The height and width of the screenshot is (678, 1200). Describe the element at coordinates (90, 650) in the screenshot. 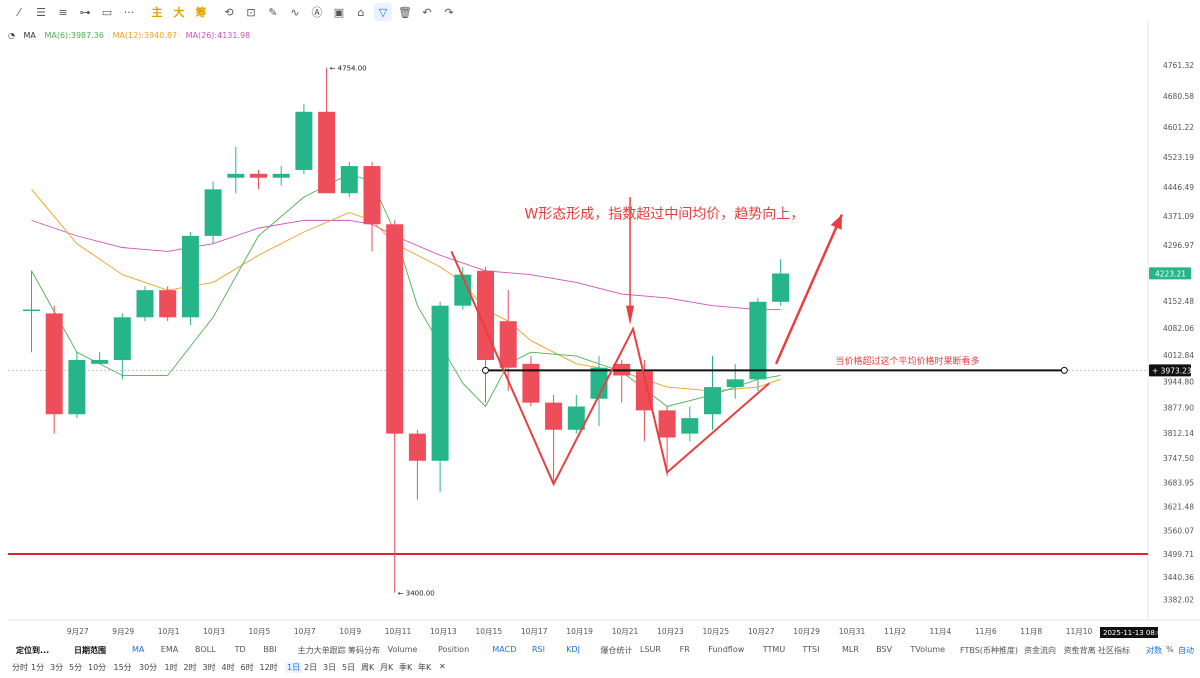

I see `date-range-button: 日期范围` at that location.